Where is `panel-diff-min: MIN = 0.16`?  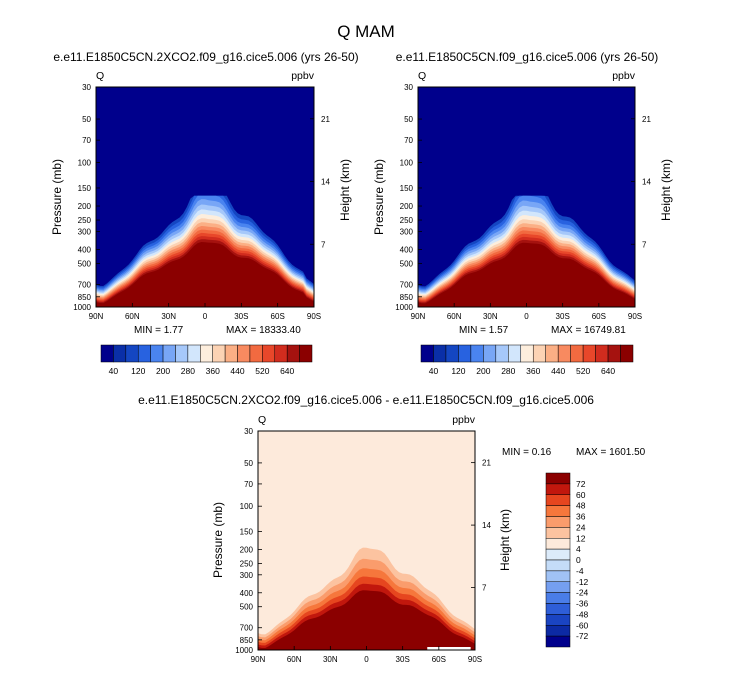
panel-diff-min: MIN = 0.16 is located at coordinates (527, 452).